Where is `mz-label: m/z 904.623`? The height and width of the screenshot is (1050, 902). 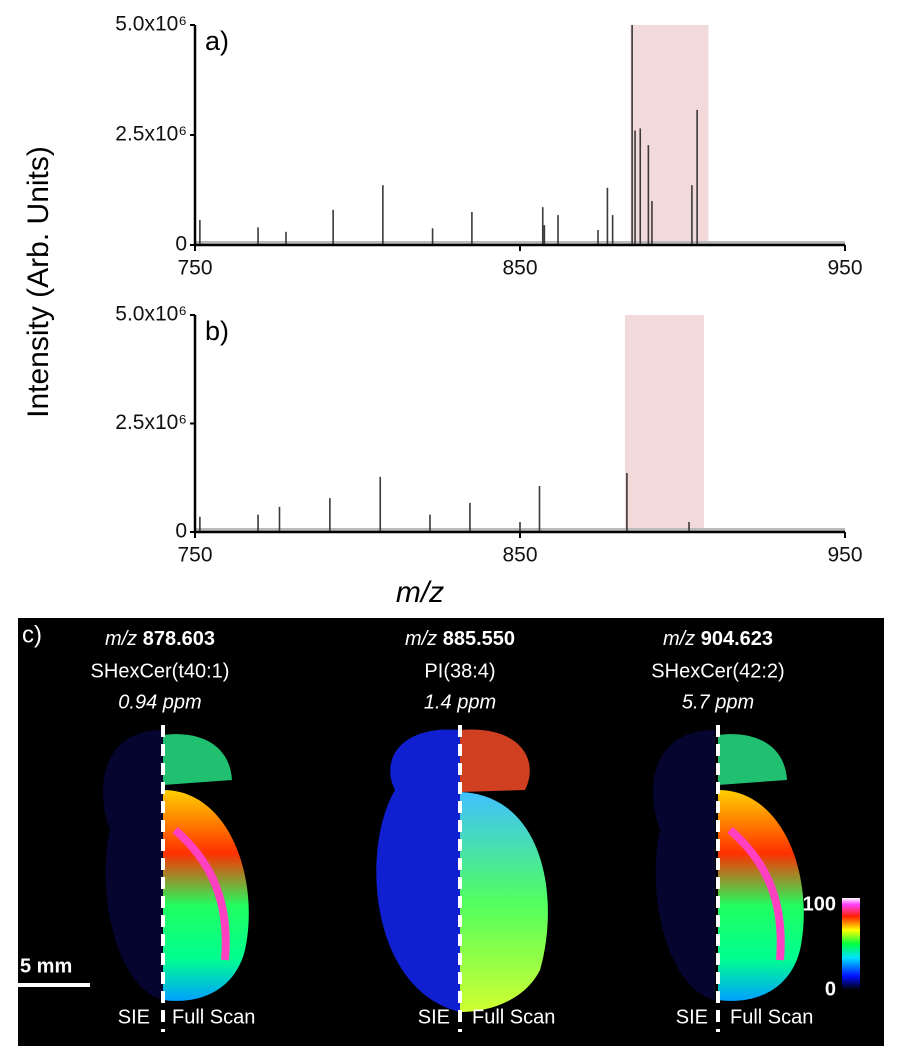
mz-label: m/z 904.623 is located at coordinates (718, 639).